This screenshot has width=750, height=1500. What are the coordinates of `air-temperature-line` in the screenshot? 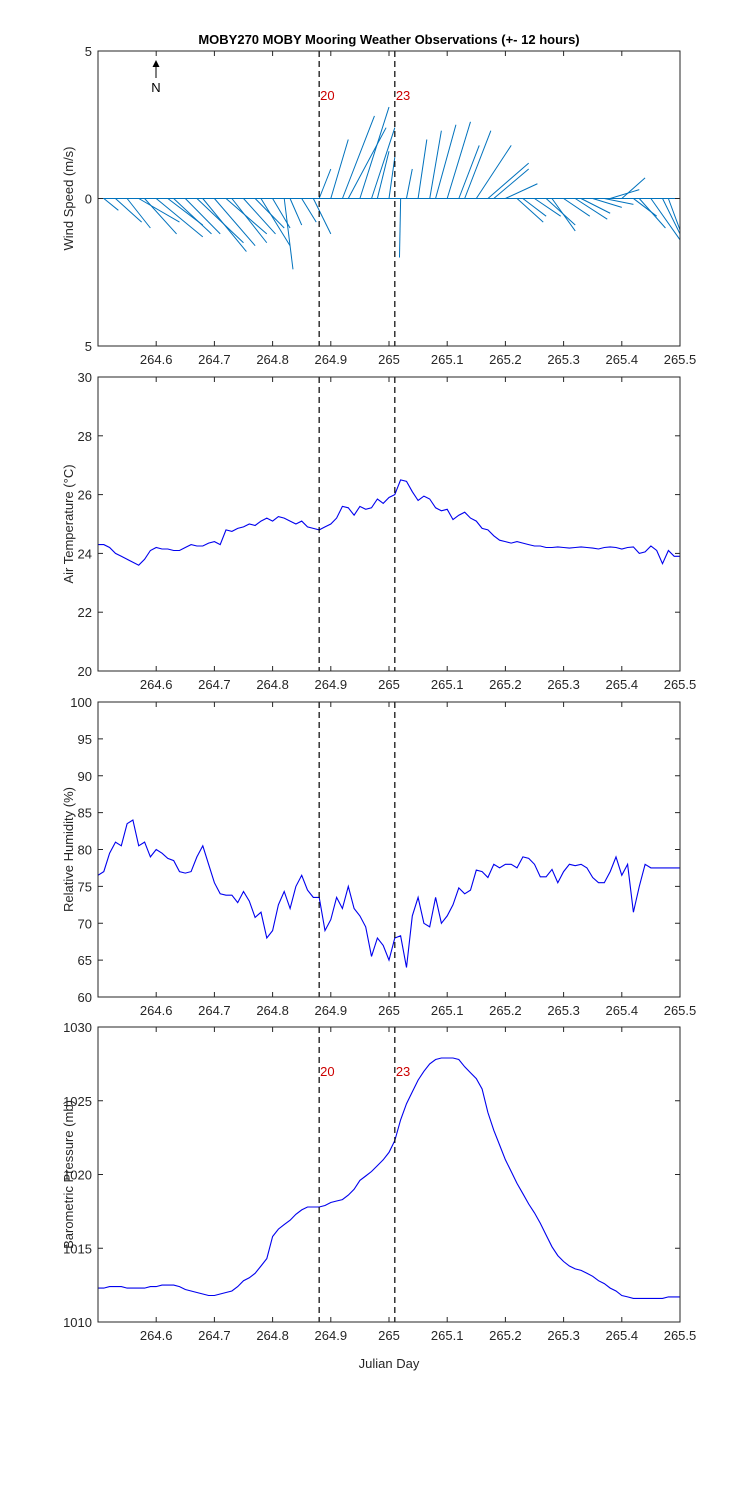 It's located at (389, 522).